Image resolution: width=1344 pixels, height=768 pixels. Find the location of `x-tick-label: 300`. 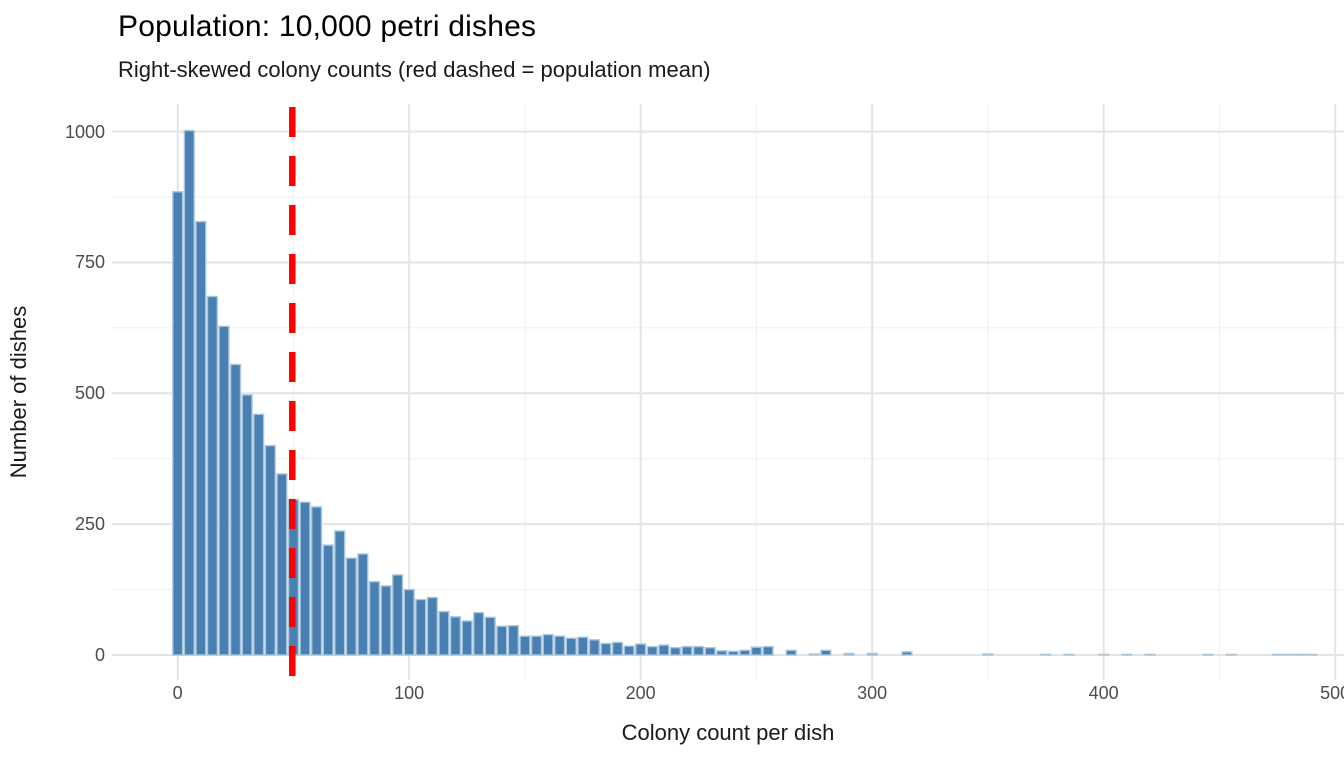

x-tick-label: 300 is located at coordinates (872, 693).